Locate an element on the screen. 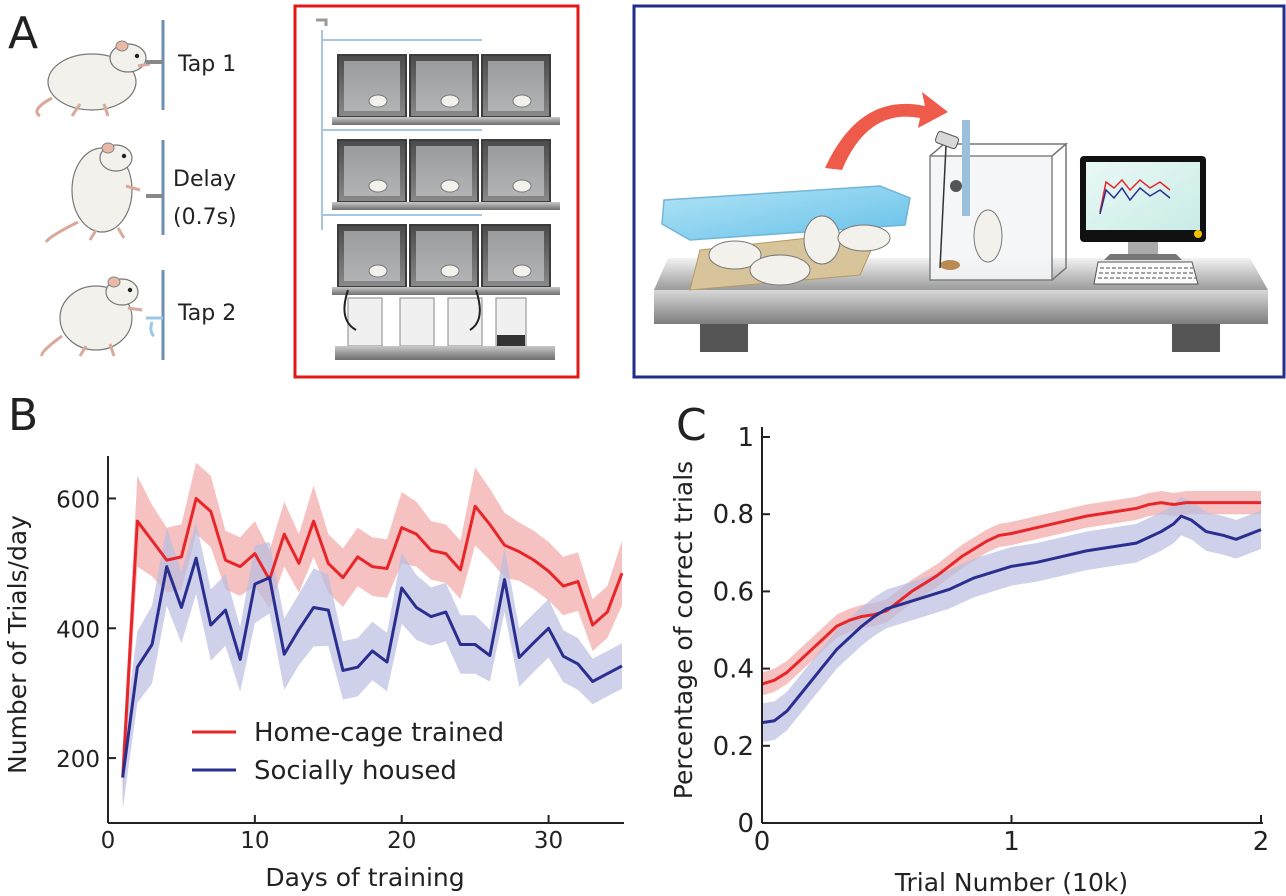 Image resolution: width=1286 pixels, height=896 pixels. panel-c-letter: C is located at coordinates (691, 425).